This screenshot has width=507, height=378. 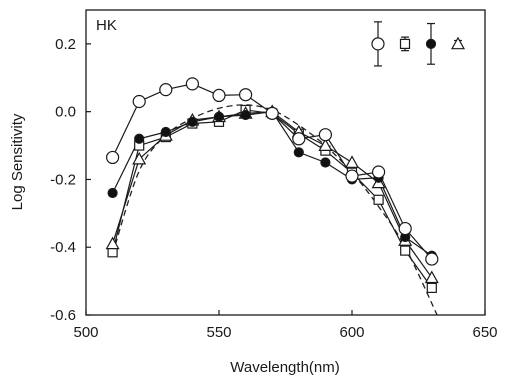 I want to click on x-tick-label: 550, so click(x=218, y=332).